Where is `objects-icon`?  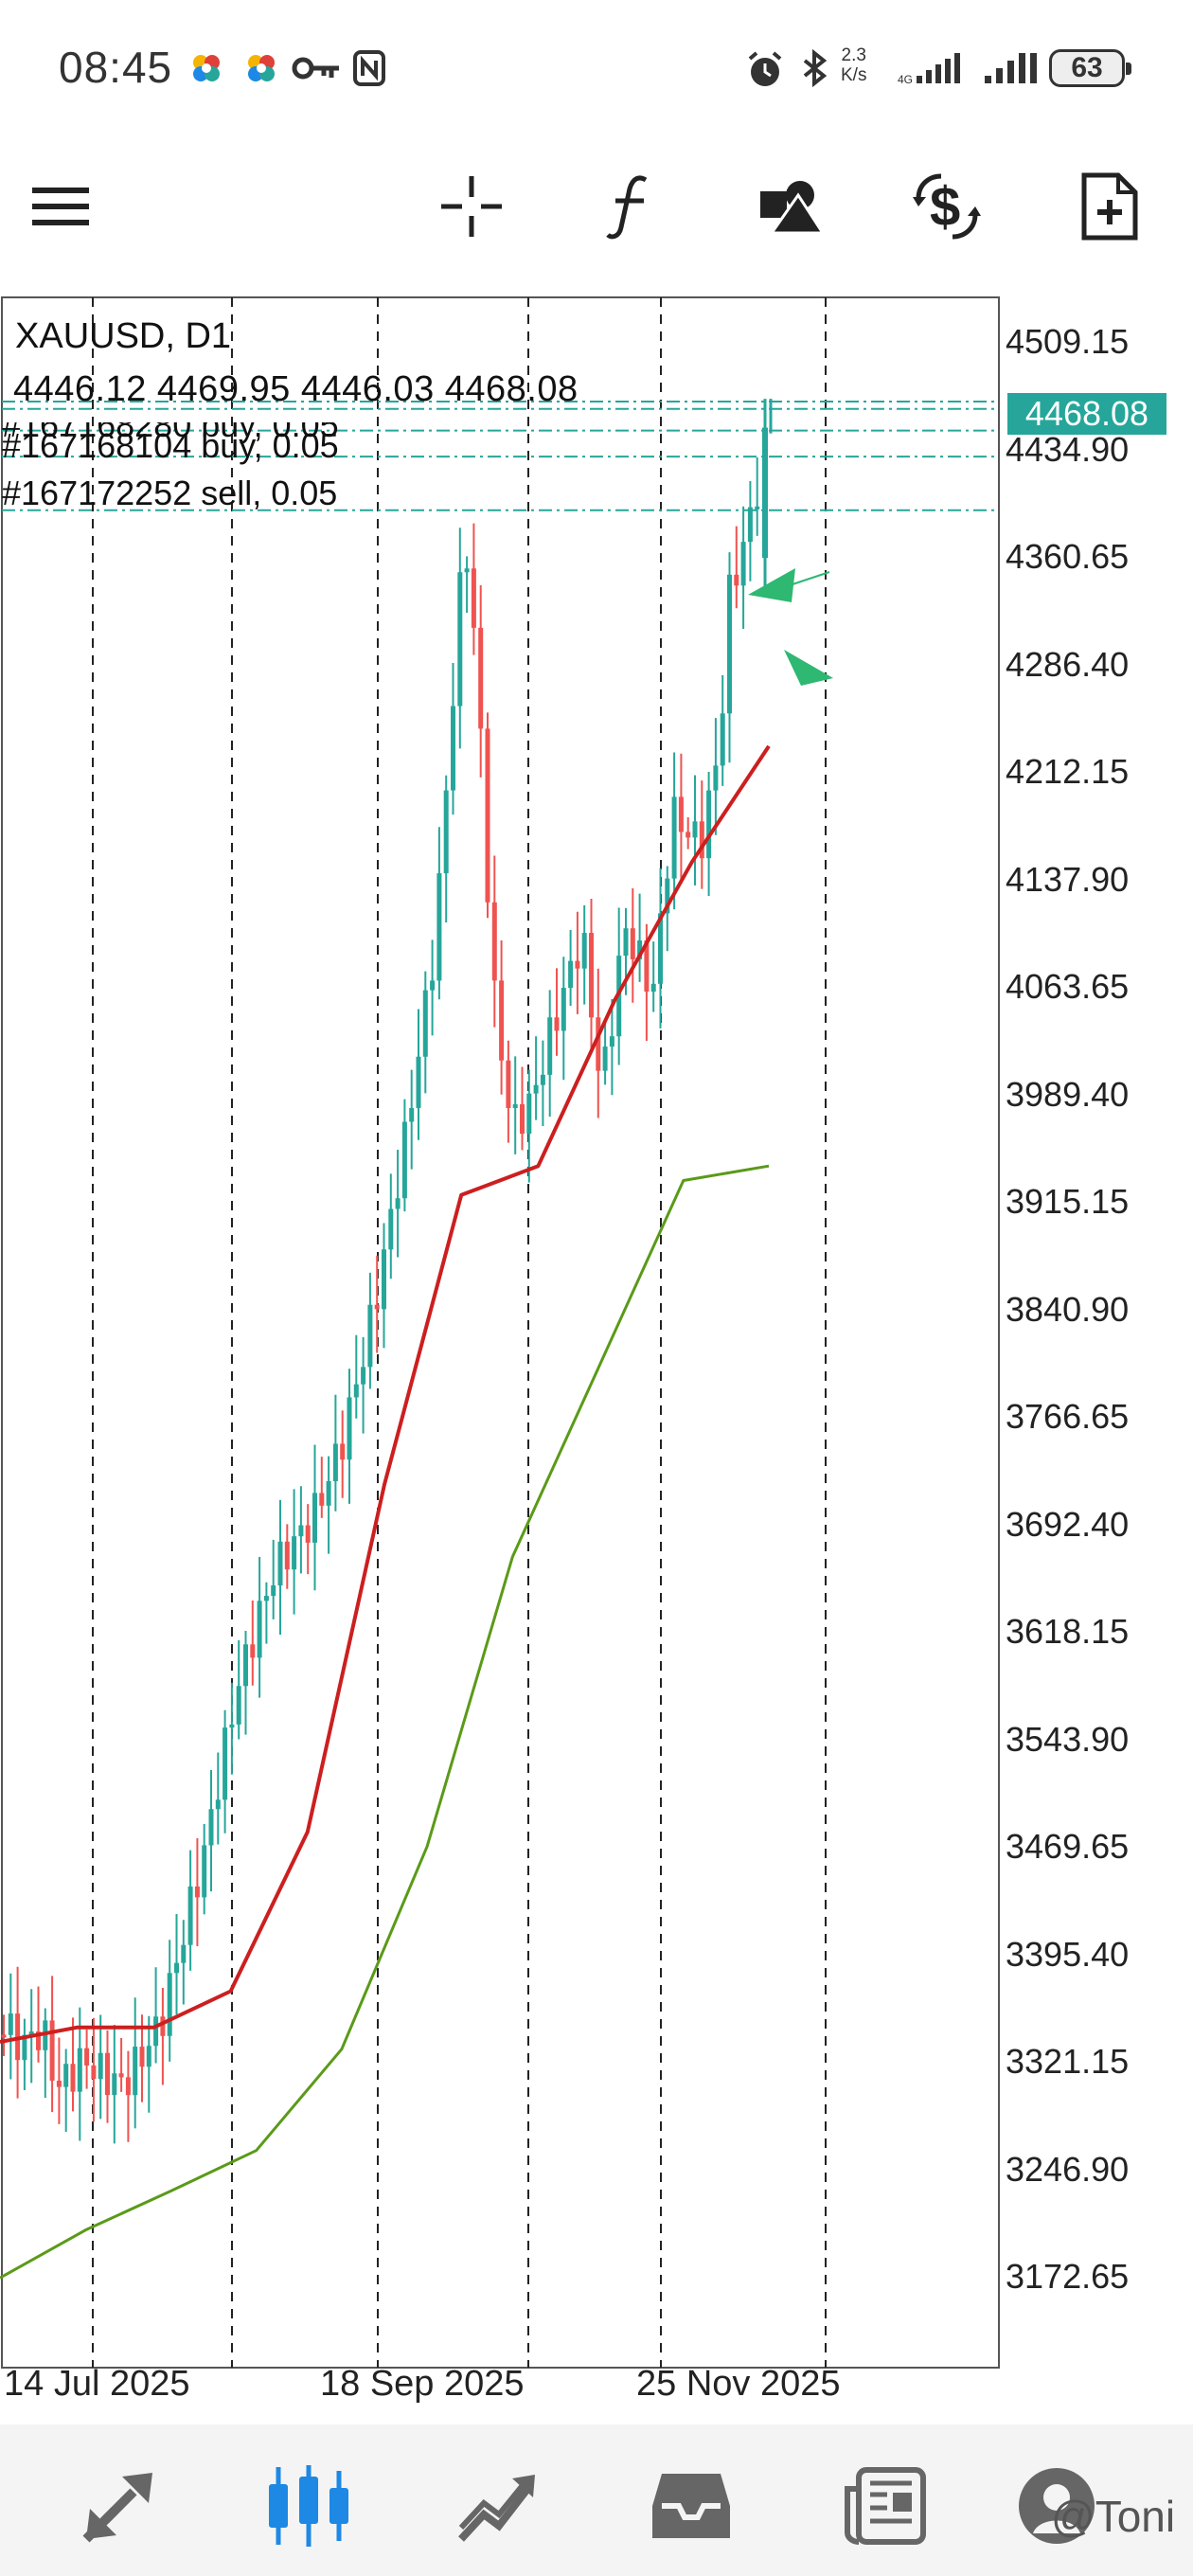 objects-icon is located at coordinates (792, 208).